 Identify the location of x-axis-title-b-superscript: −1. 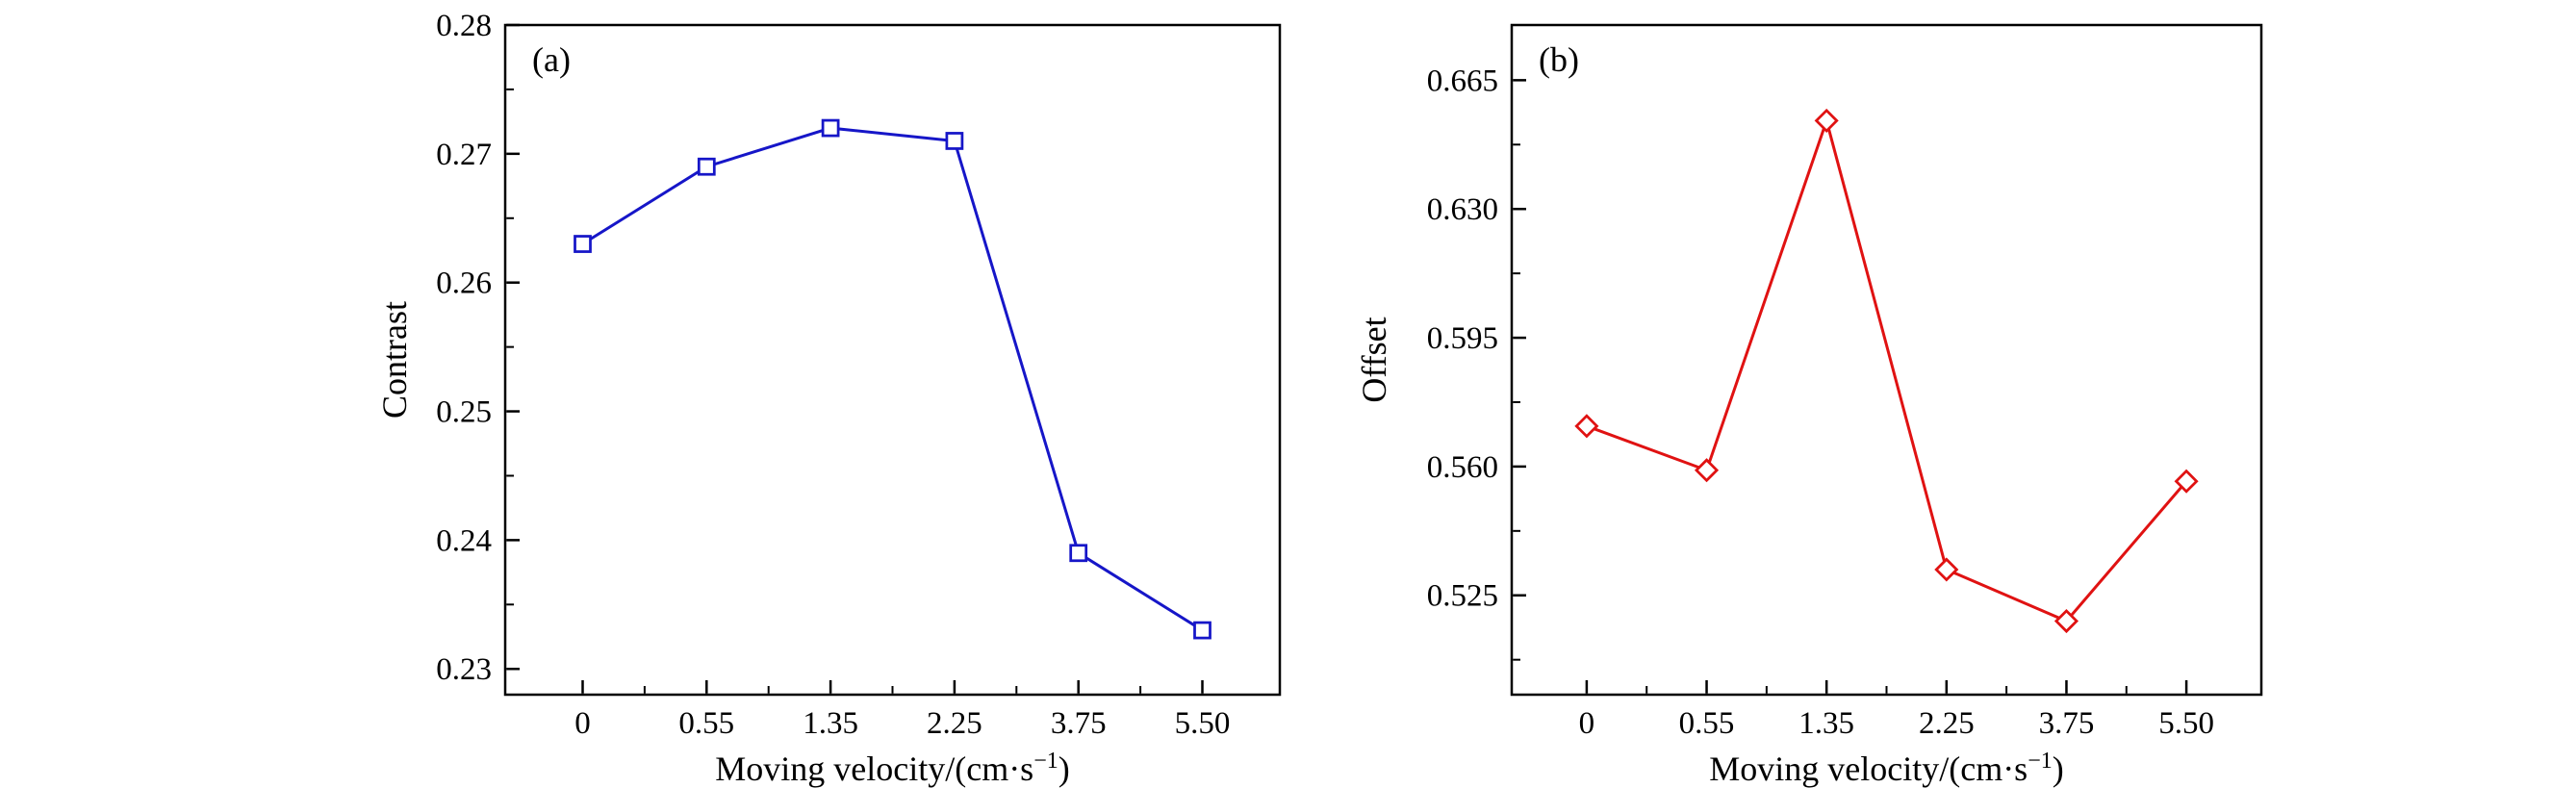
(2040, 762).